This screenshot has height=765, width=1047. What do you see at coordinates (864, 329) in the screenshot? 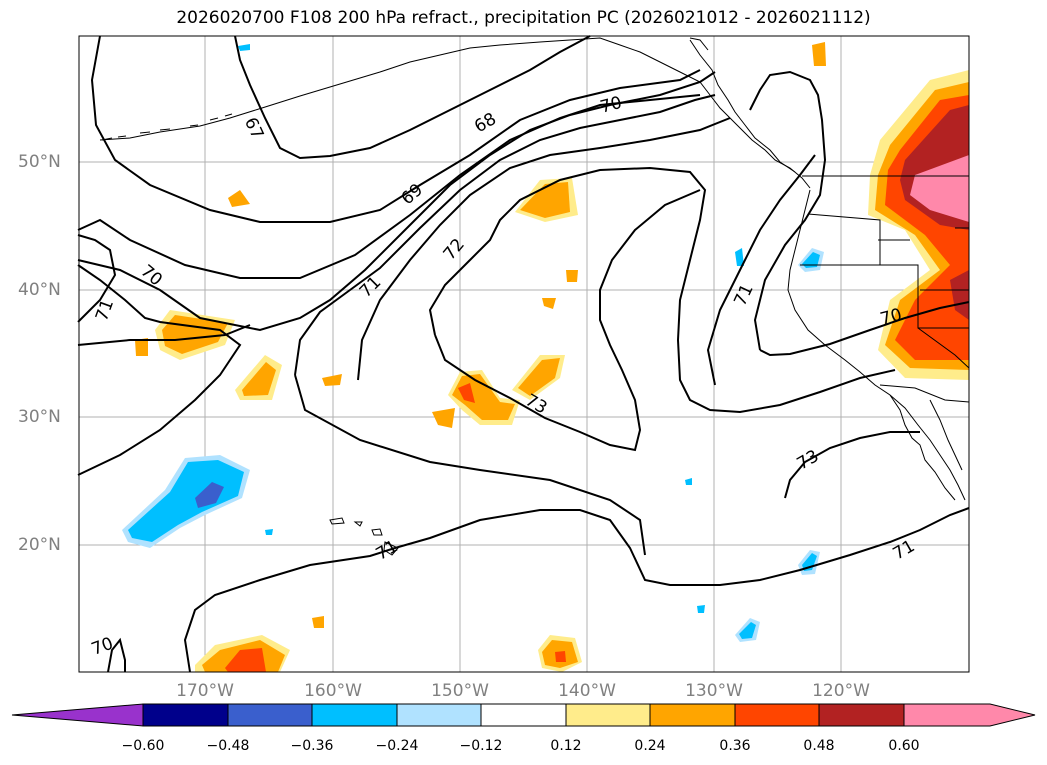
I see `contour-70-east` at bounding box center [864, 329].